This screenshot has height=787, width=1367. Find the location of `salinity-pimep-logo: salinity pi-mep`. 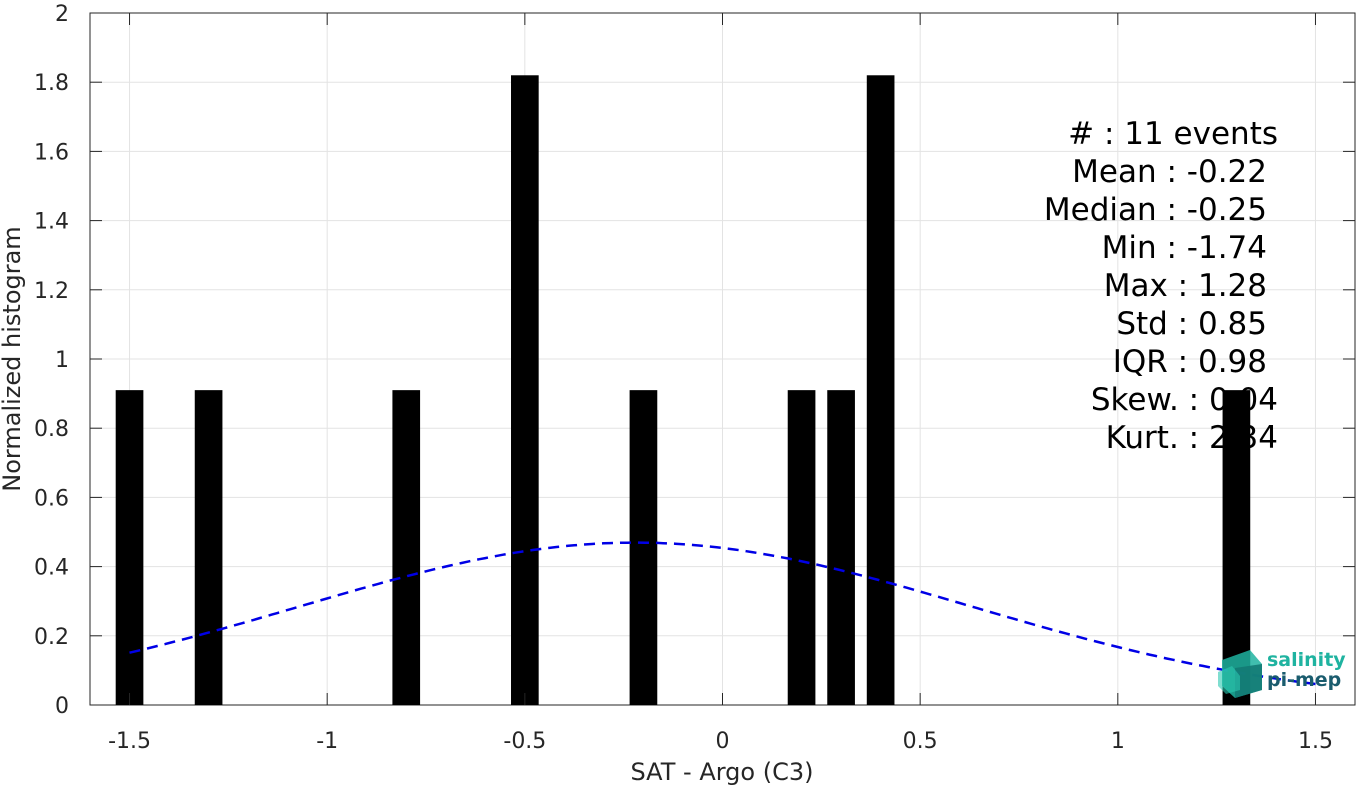

salinity-pimep-logo: salinity pi-mep is located at coordinates (1282, 673).